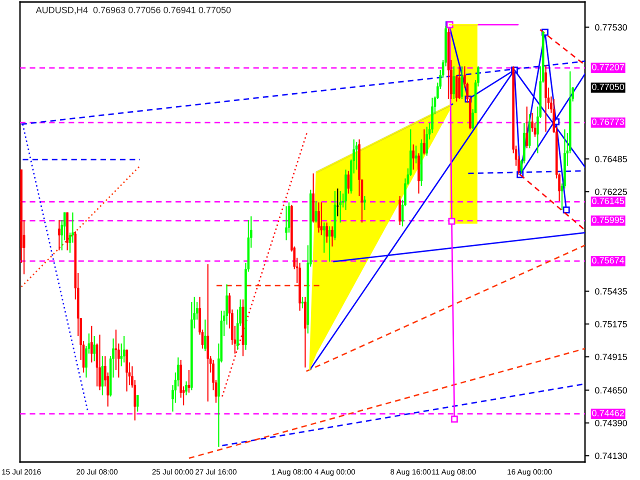  I want to click on text: 0.77050, so click(608, 87).